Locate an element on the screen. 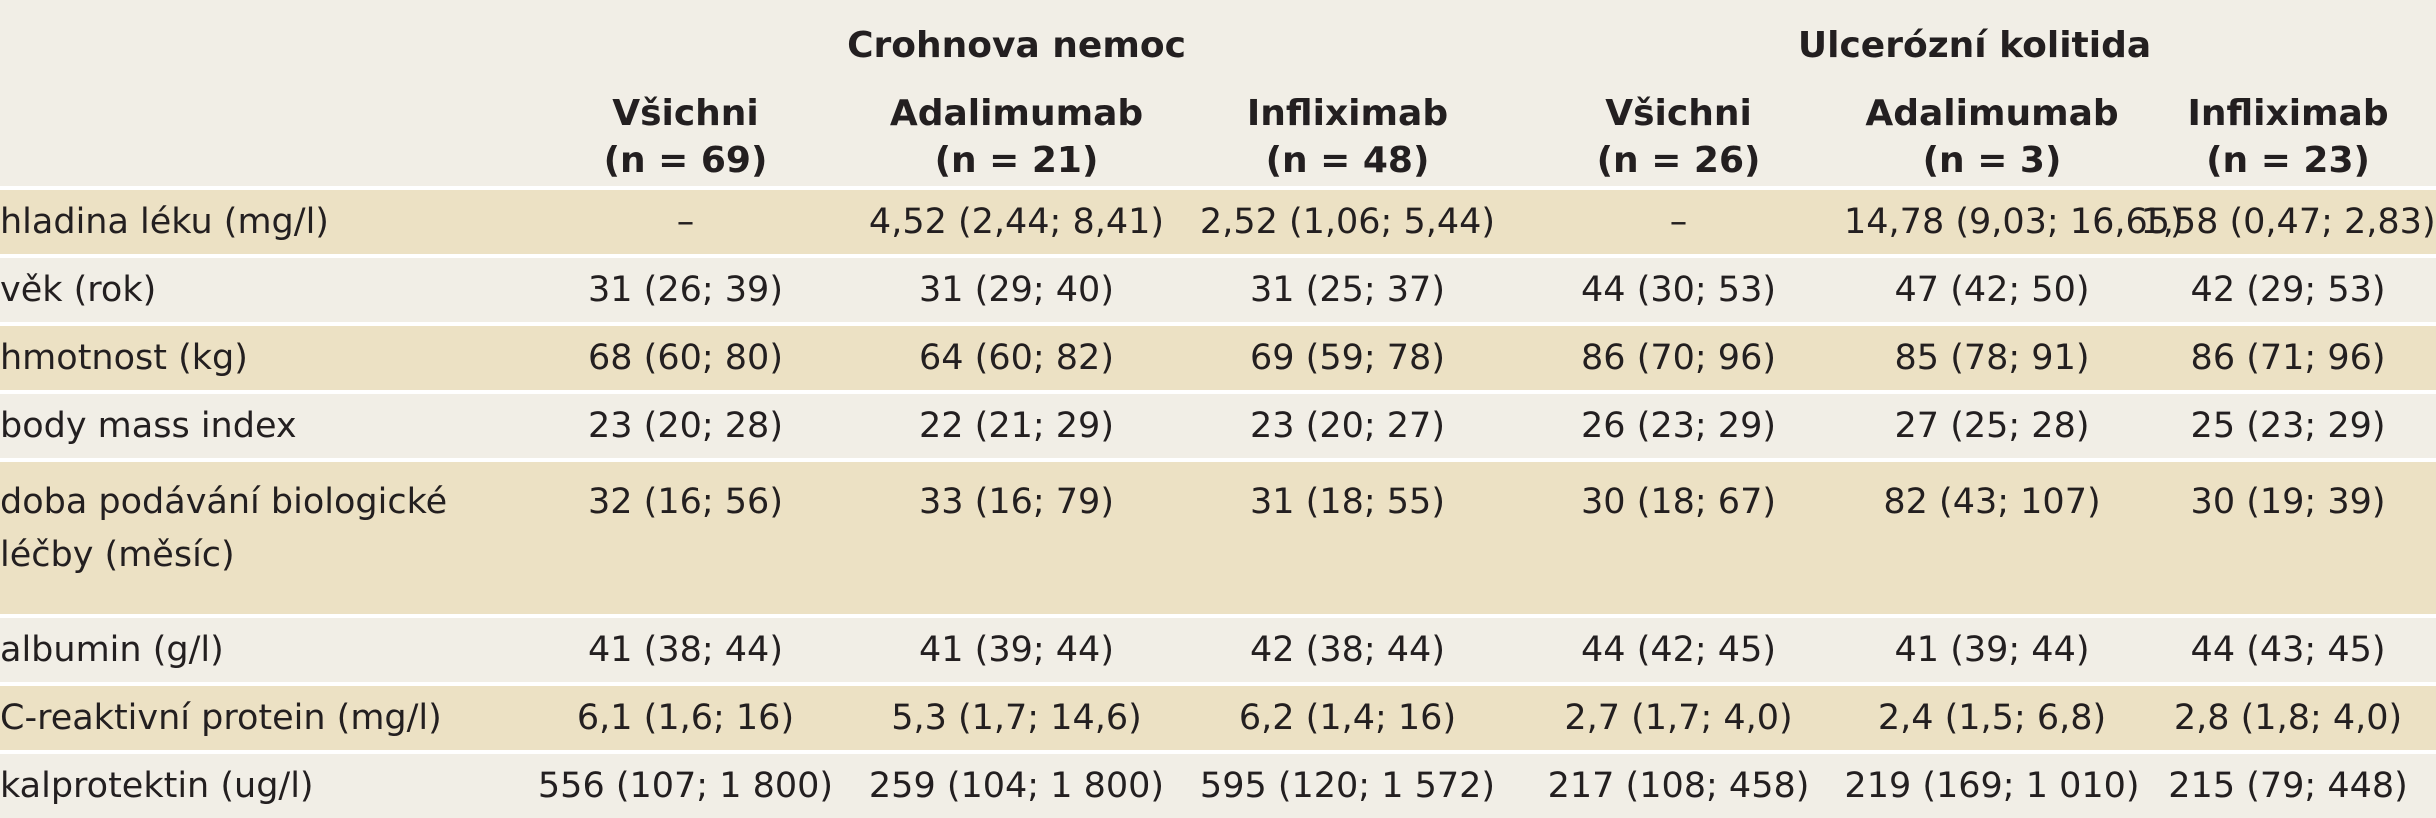 The image size is (2436, 818). column-n: (n = 69) is located at coordinates (685, 160).